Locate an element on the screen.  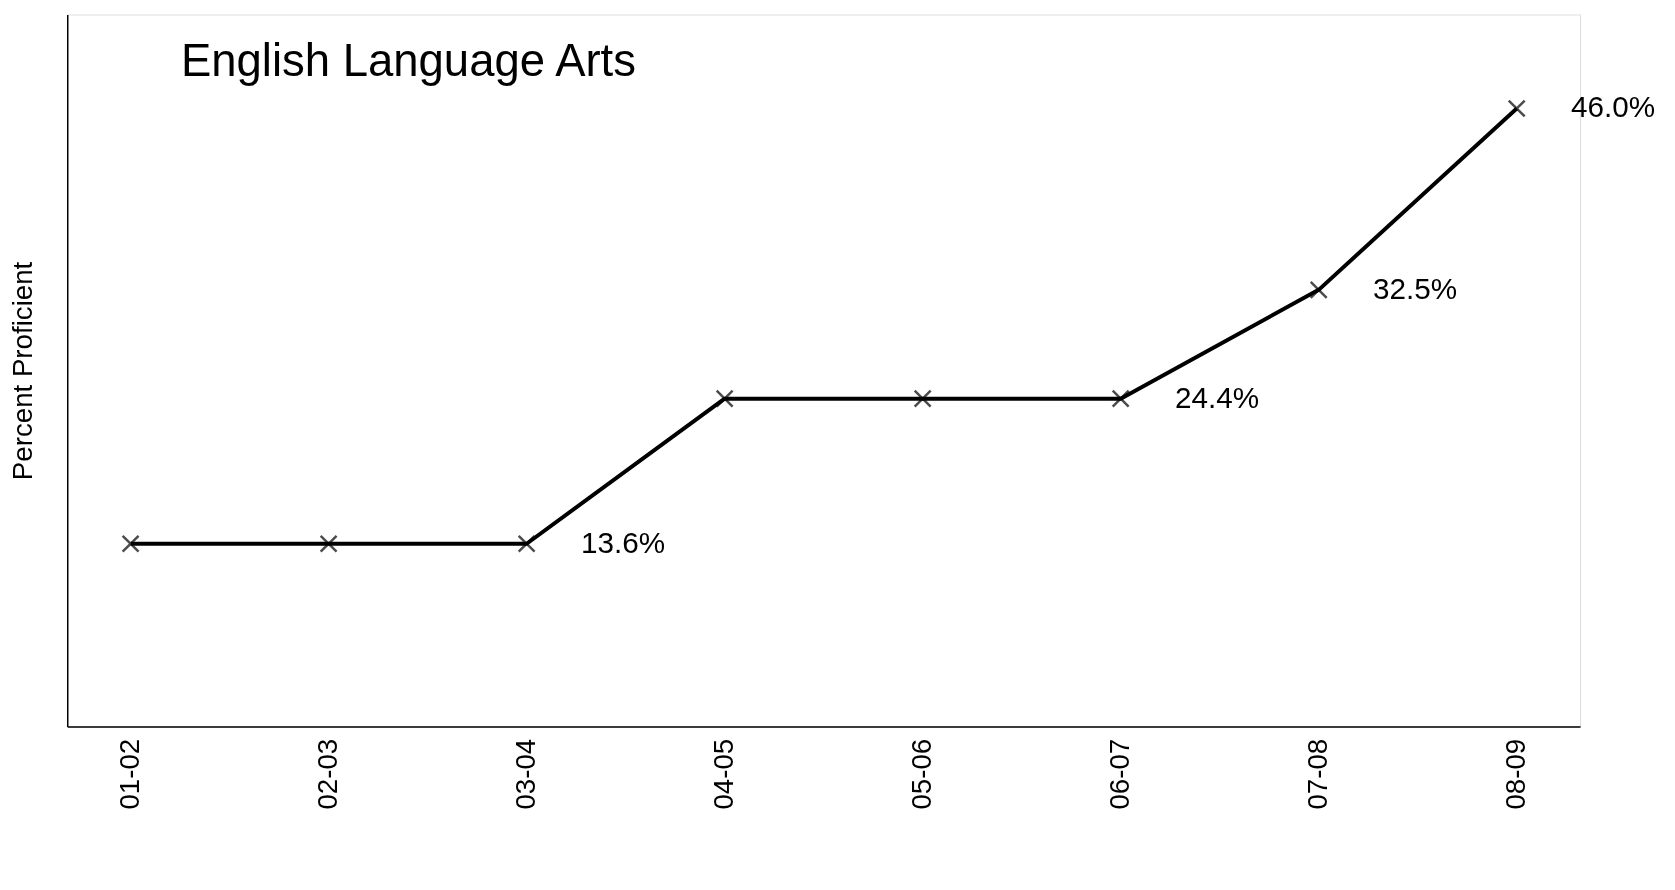
x-tick-label: 02-03 is located at coordinates (328, 774).